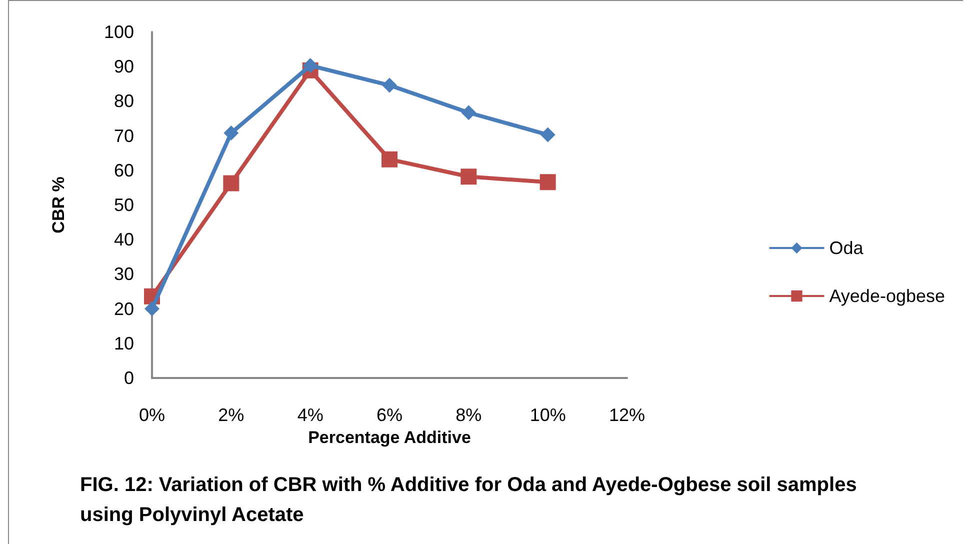  What do you see at coordinates (58, 205) in the screenshot?
I see `y-axis-title: CBR %` at bounding box center [58, 205].